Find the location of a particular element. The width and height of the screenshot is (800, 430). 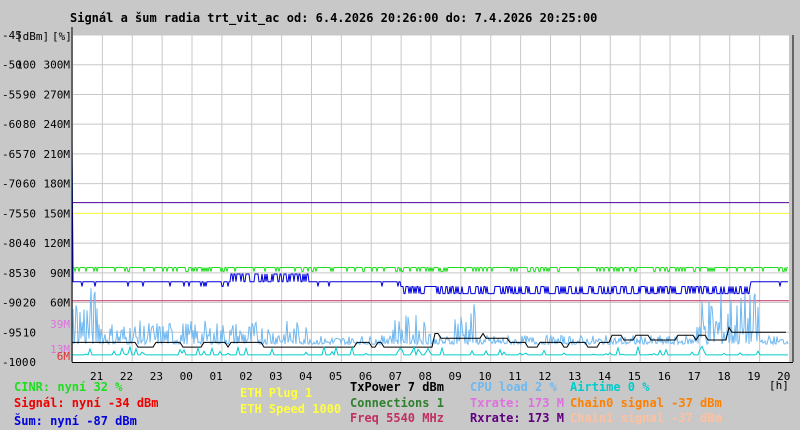

x-tick-label: 16 is located at coordinates (664, 376).